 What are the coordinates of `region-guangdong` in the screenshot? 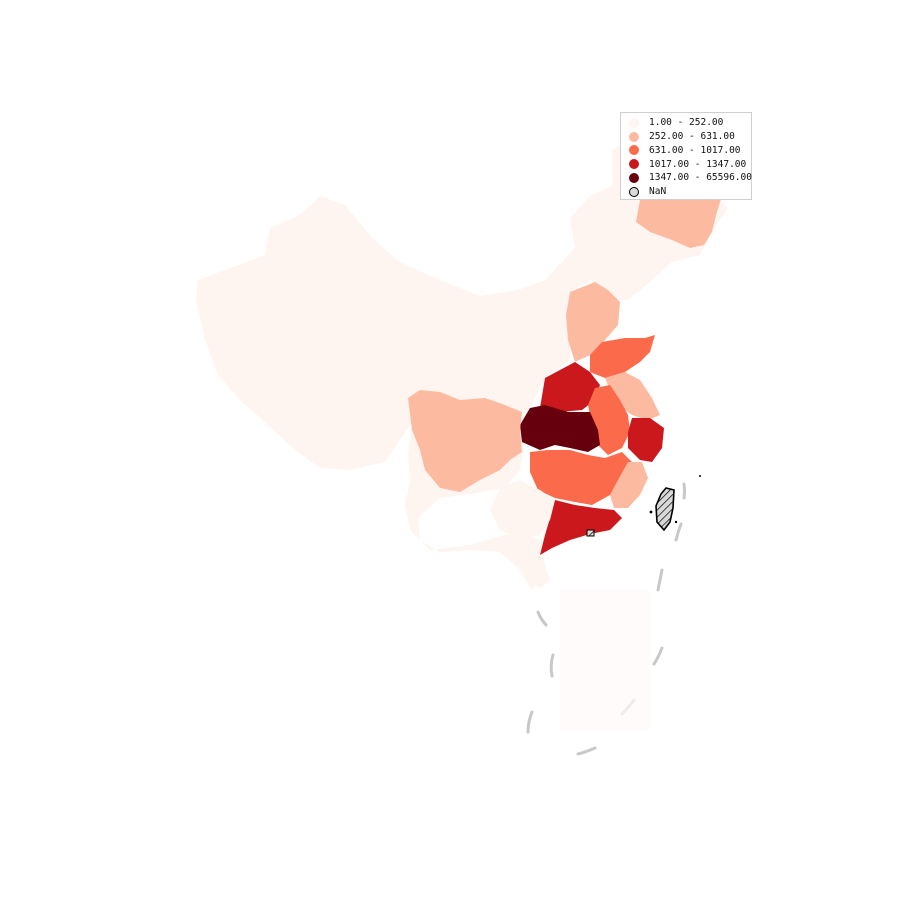 It's located at (581, 527).